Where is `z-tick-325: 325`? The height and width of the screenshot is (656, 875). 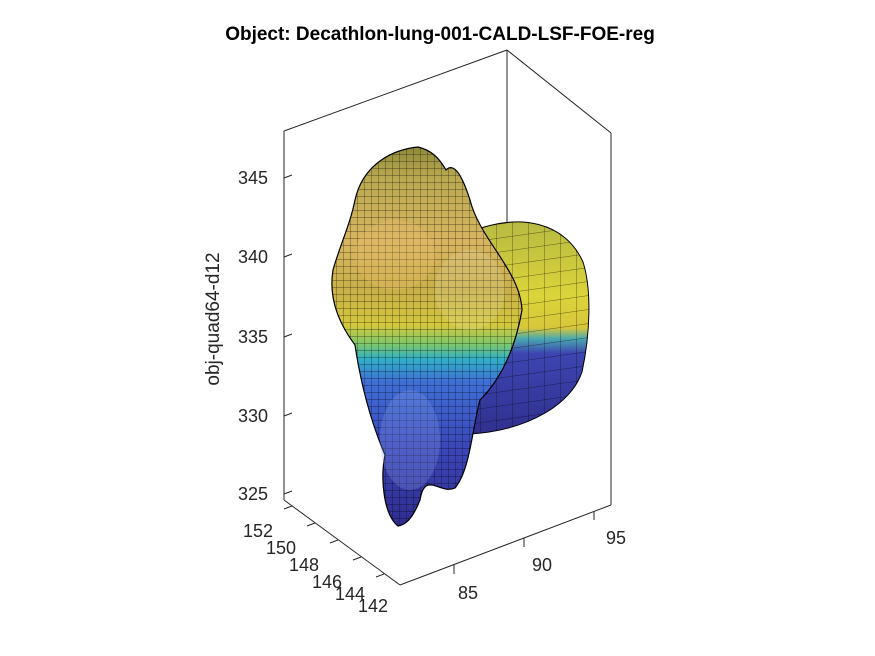 z-tick-325: 325 is located at coordinates (265, 494).